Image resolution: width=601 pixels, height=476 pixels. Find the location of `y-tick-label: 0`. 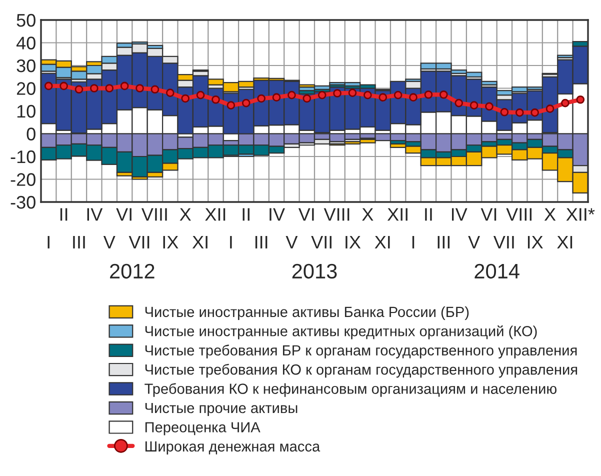

y-tick-label: 0 is located at coordinates (31, 134).